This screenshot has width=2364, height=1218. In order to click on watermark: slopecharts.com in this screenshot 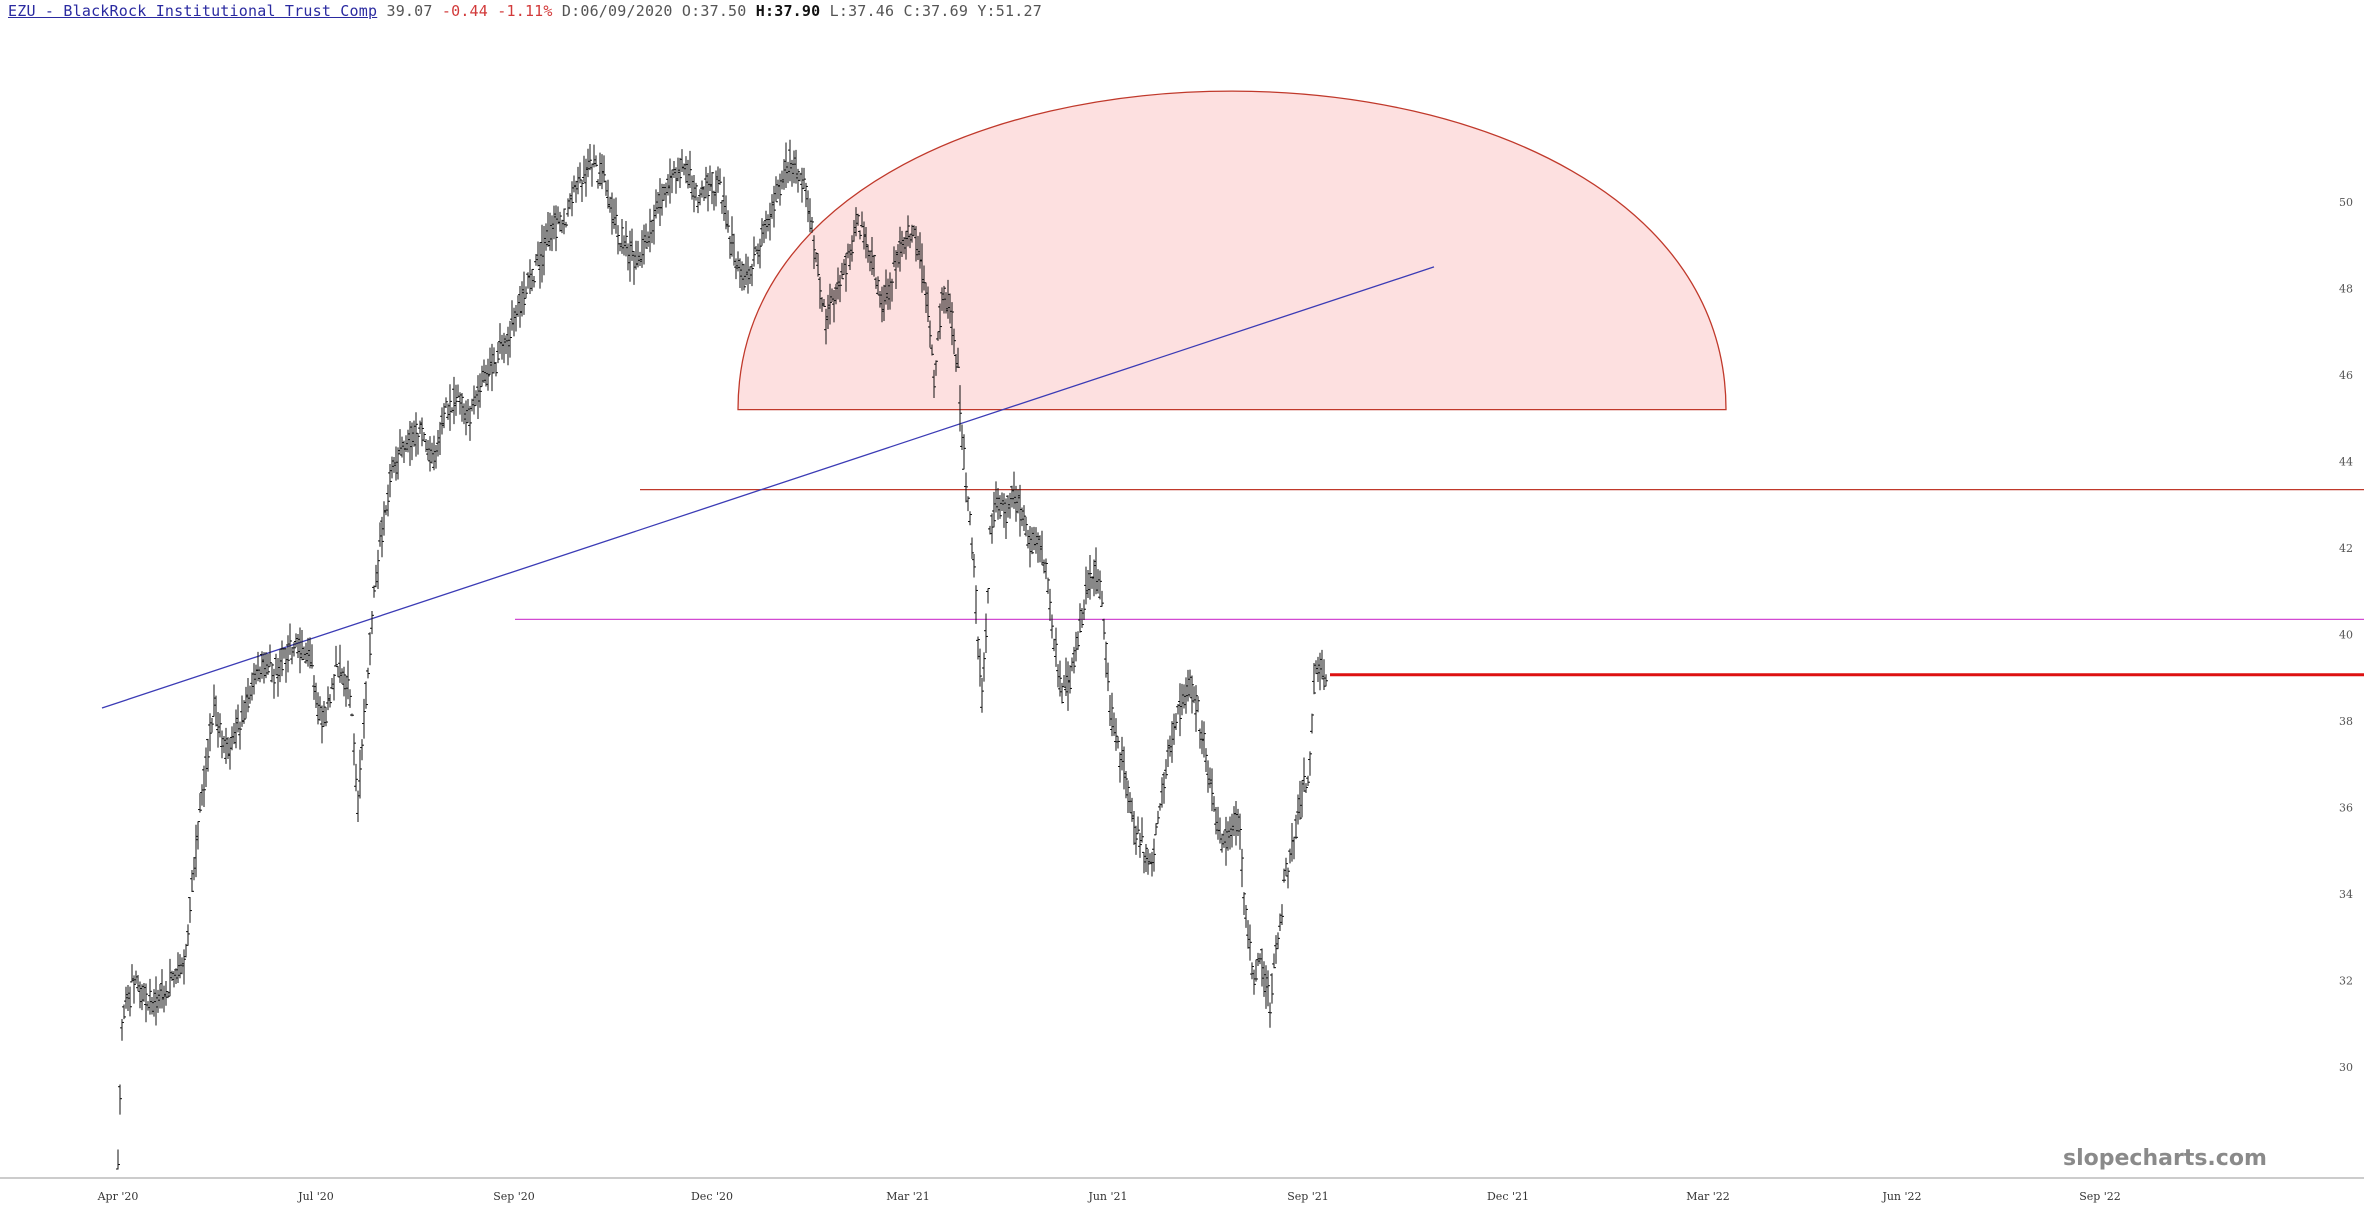, I will do `click(2165, 1158)`.